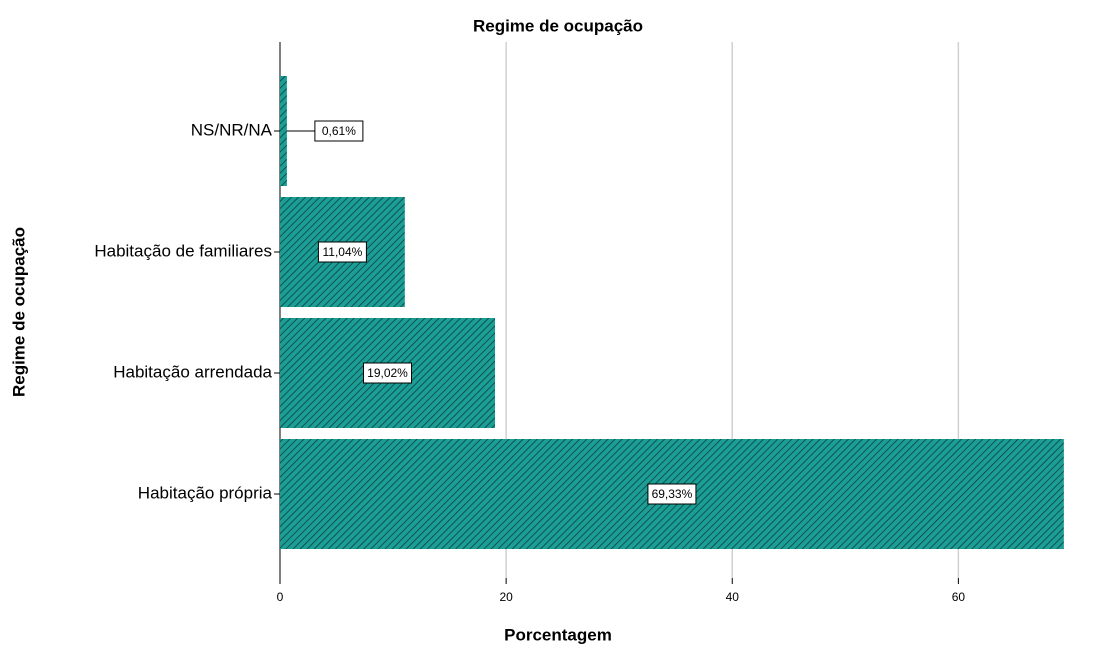  What do you see at coordinates (506, 597) in the screenshot?
I see `x-tick-label: 20` at bounding box center [506, 597].